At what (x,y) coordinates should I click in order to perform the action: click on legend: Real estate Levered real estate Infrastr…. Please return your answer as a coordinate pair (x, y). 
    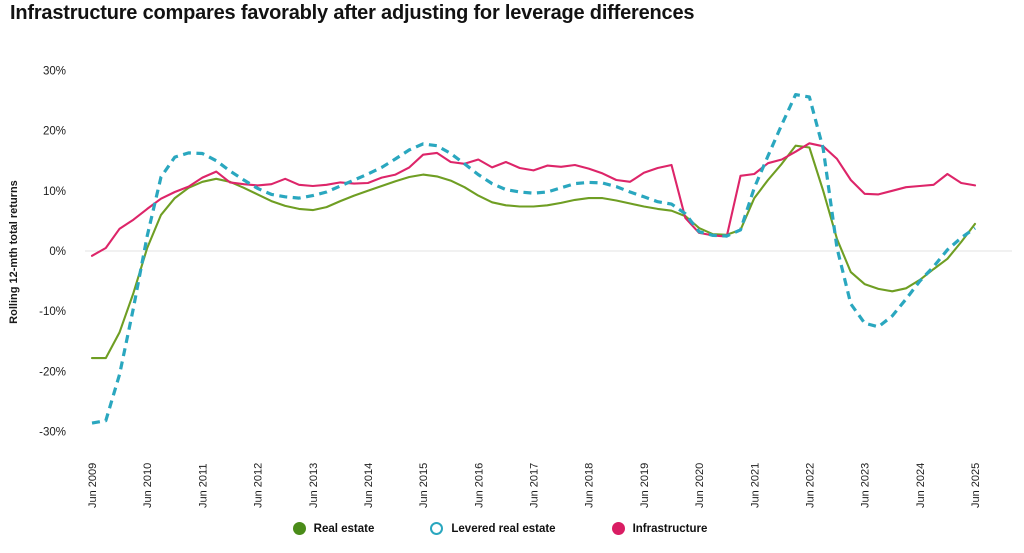
    Looking at the image, I should click on (500, 528).